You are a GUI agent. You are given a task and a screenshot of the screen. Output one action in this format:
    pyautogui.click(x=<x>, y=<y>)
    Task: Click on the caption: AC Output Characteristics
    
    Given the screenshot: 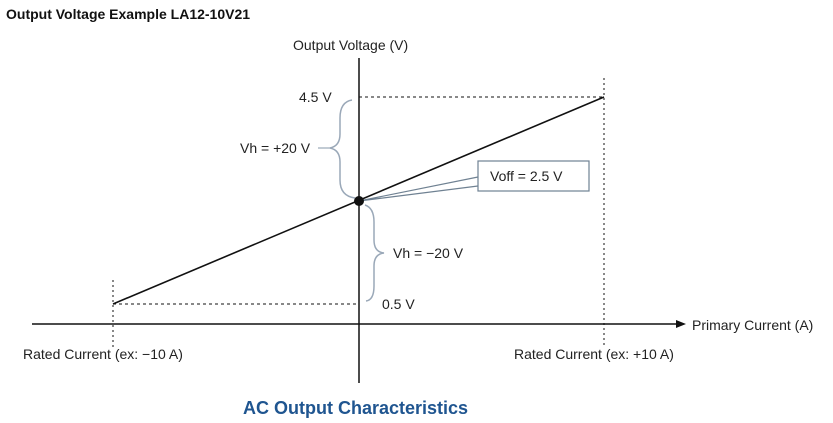 What is the action you would take?
    pyautogui.click(x=356, y=408)
    